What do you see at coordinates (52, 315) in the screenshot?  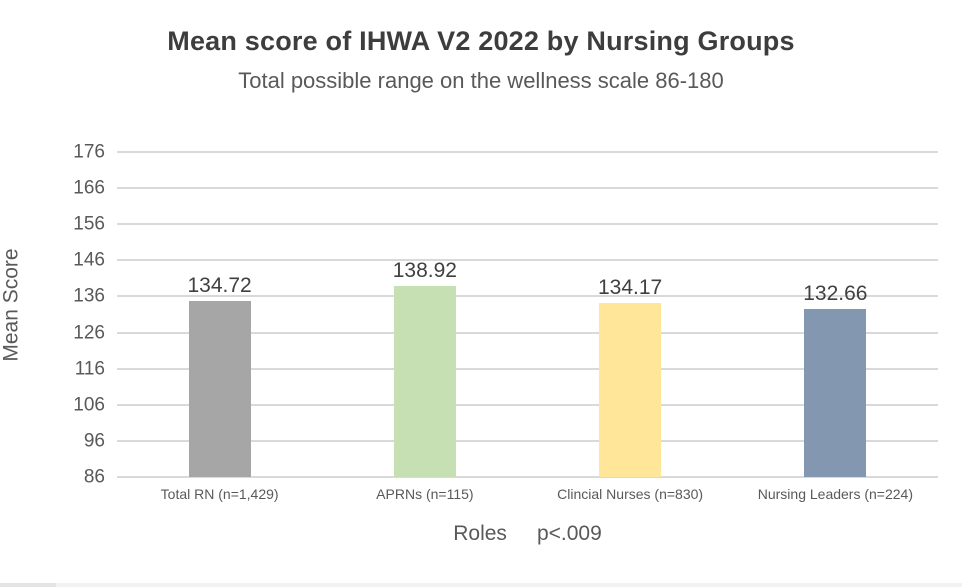 I see `y-axis-tick-labels: 86 96 106 116 126 136 146 156 166 176` at bounding box center [52, 315].